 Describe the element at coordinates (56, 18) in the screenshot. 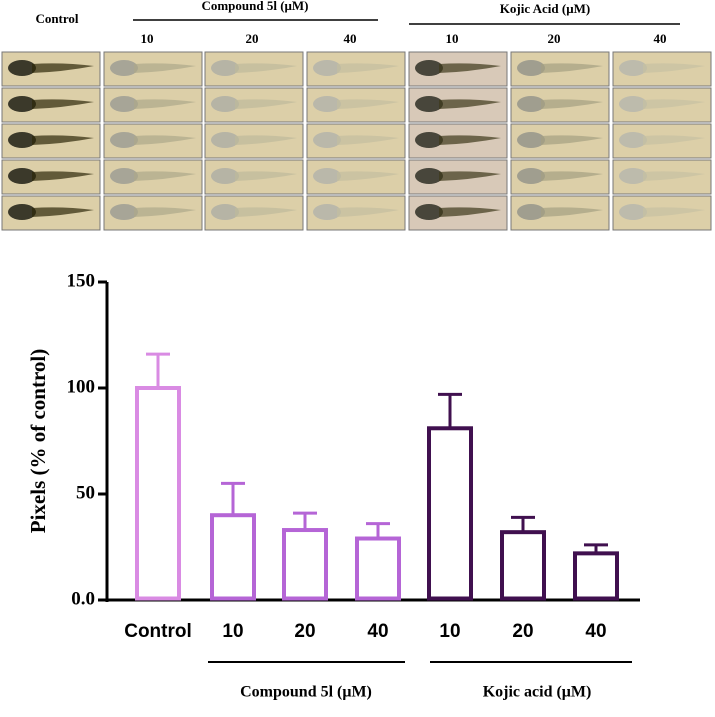

I see `control-header: Control` at that location.